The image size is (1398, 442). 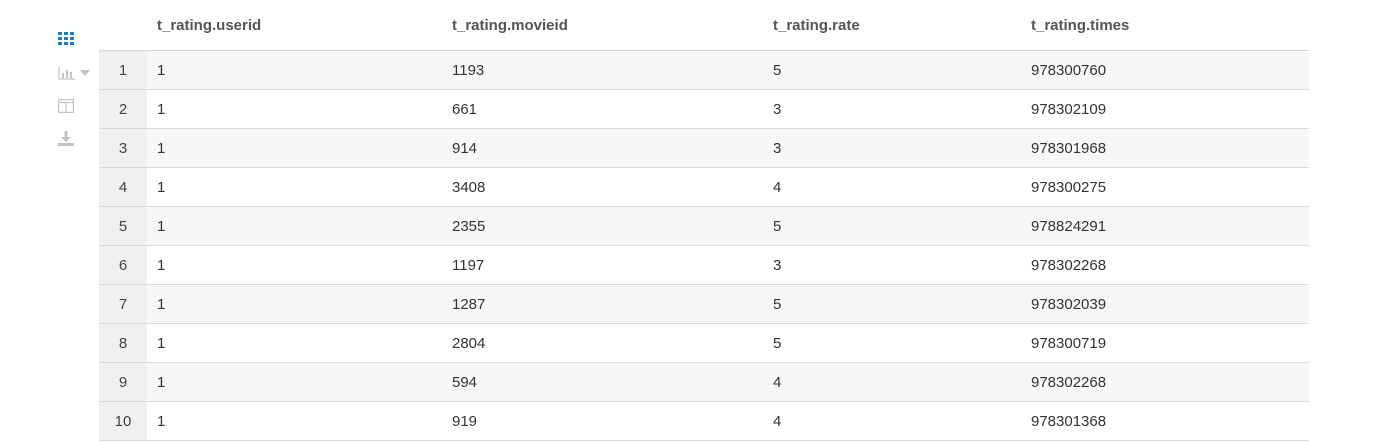 I want to click on table-row: 5 1 2355 5 978824291, so click(x=704, y=226).